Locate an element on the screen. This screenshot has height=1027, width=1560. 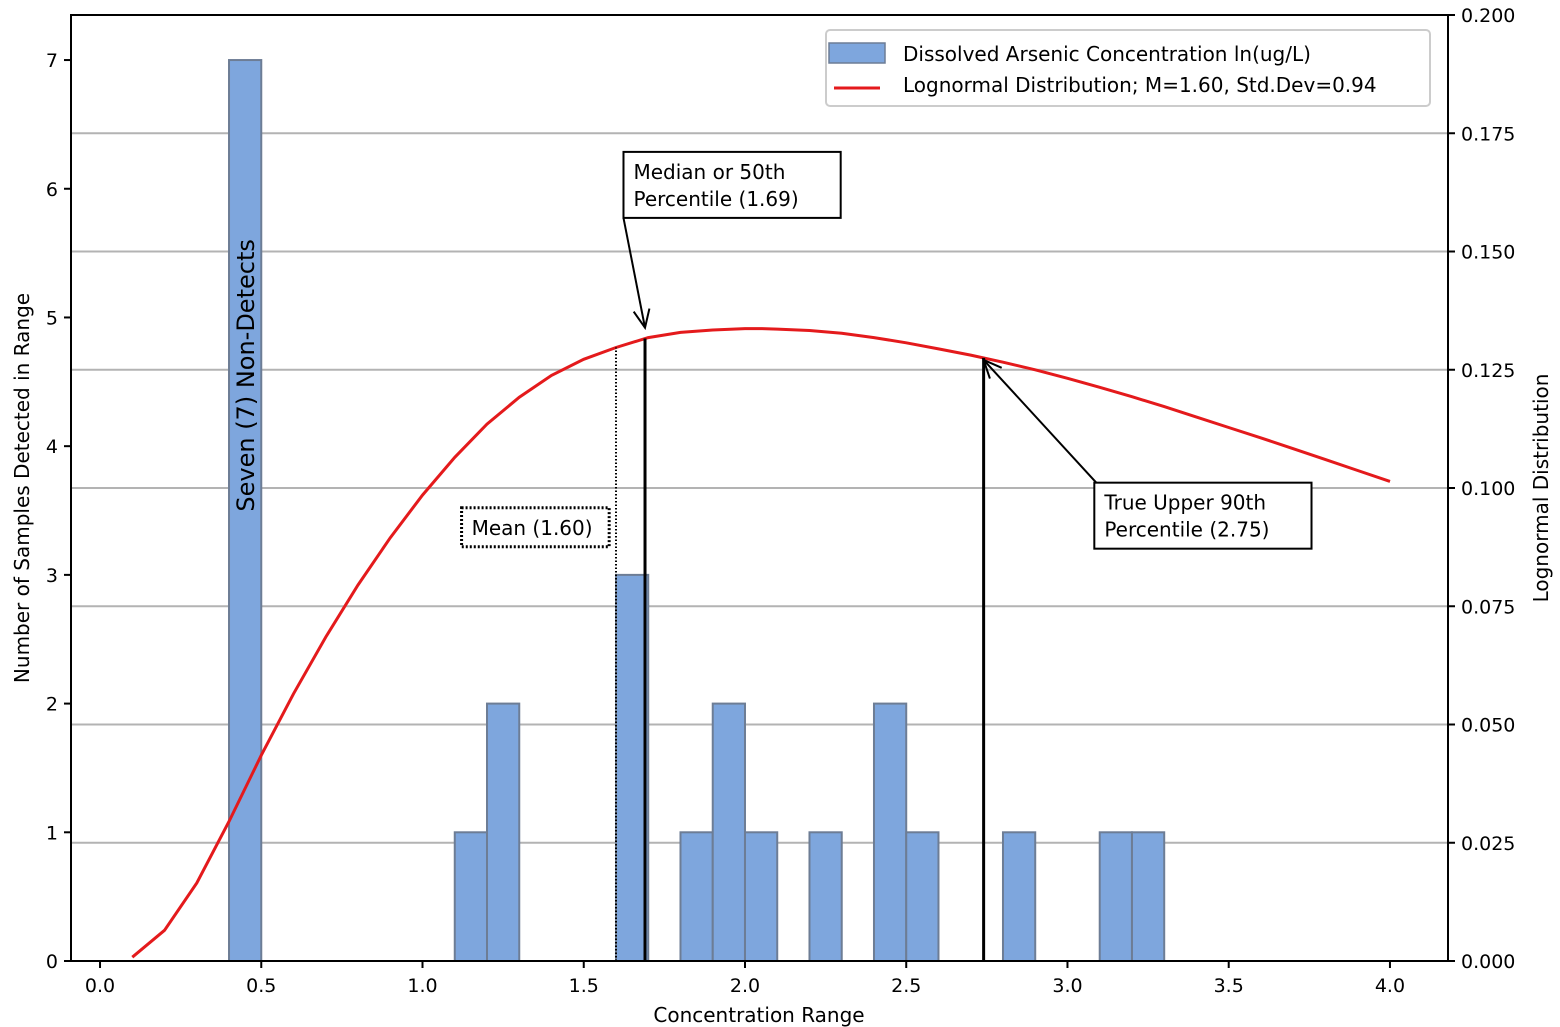
y-tick-label: 0 is located at coordinates (52, 962).